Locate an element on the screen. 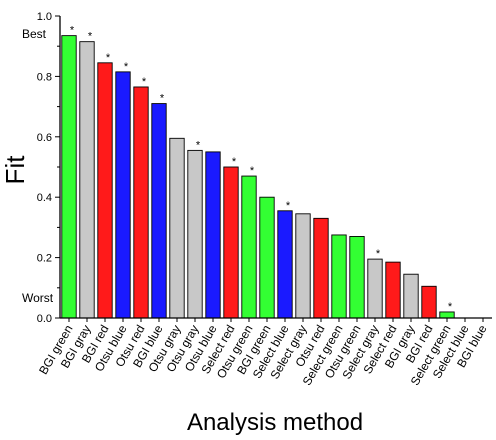 The width and height of the screenshot is (496, 440). y-tick-label: 0.2 is located at coordinates (44, 259).